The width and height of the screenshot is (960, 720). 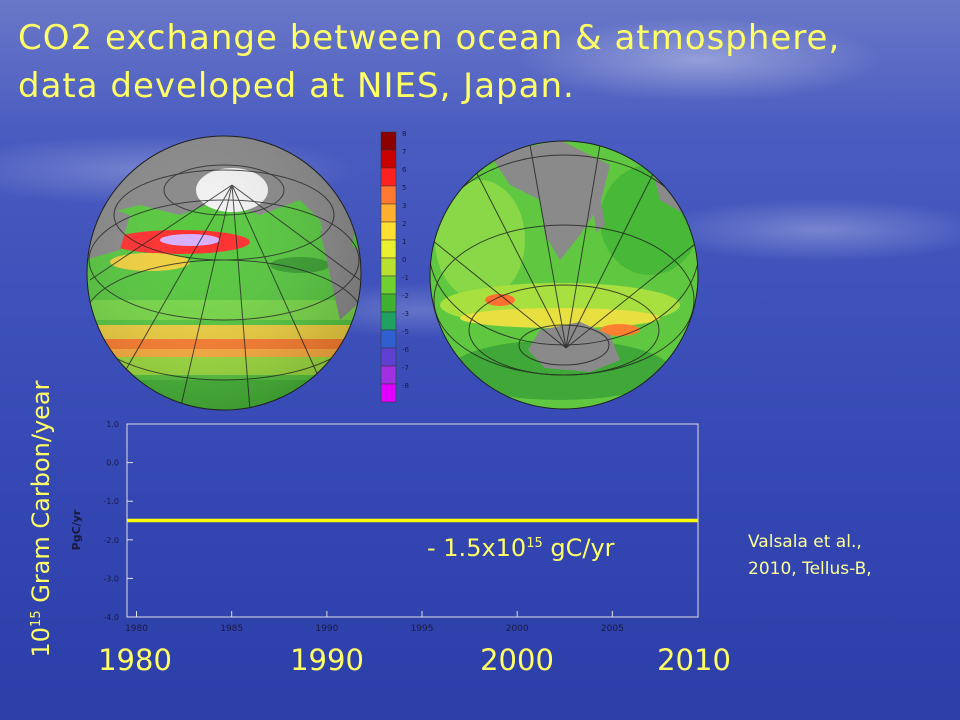 I want to click on annotation-prefix: - 1.5x10, so click(x=477, y=548).